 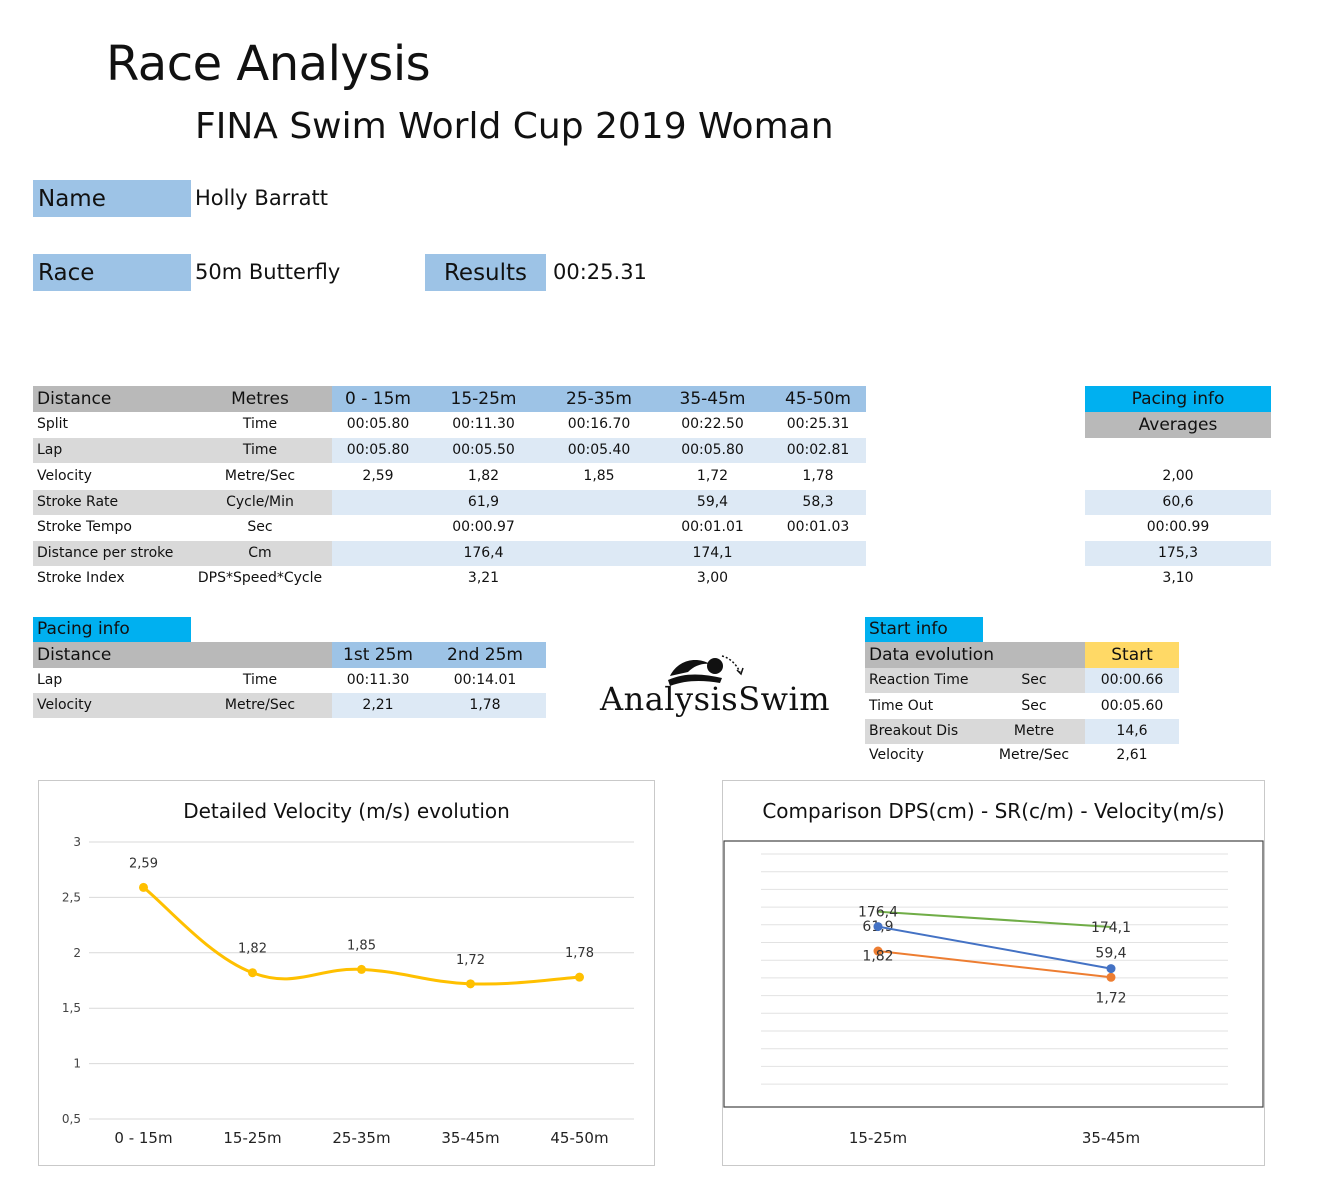 I want to click on splits-header-band, so click(x=182, y=399).